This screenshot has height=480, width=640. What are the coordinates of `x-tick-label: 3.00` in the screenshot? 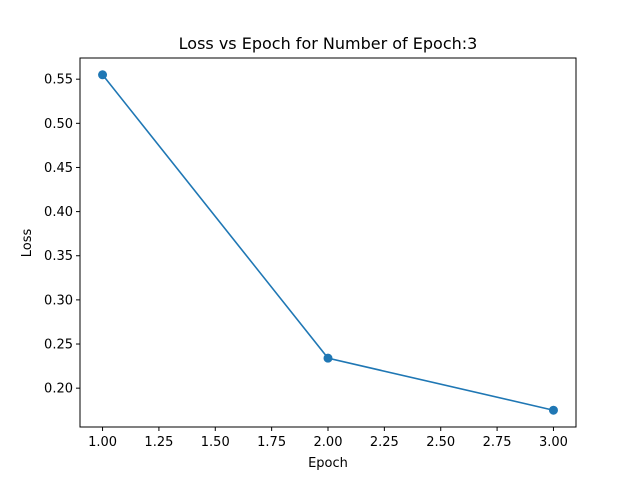 It's located at (553, 442).